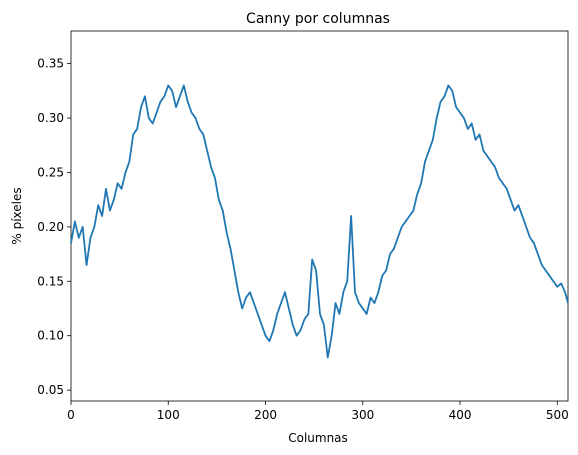 Image resolution: width=578 pixels, height=455 pixels. I want to click on y-tick-label: 0.10, so click(50, 336).